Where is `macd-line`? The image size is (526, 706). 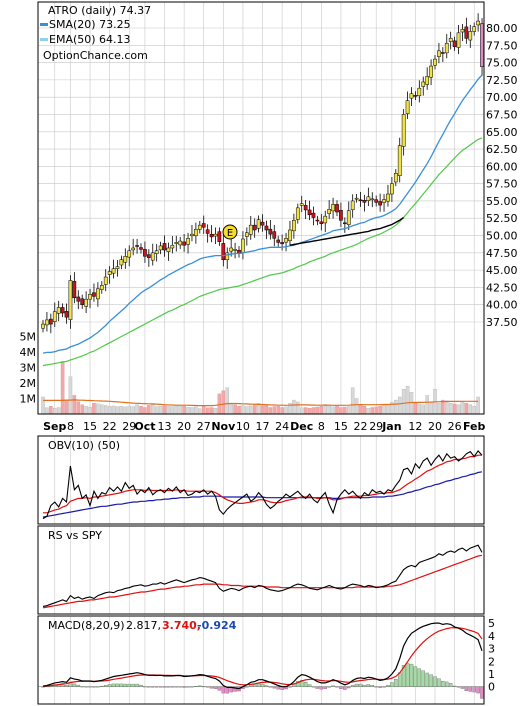
macd-line is located at coordinates (262, 656).